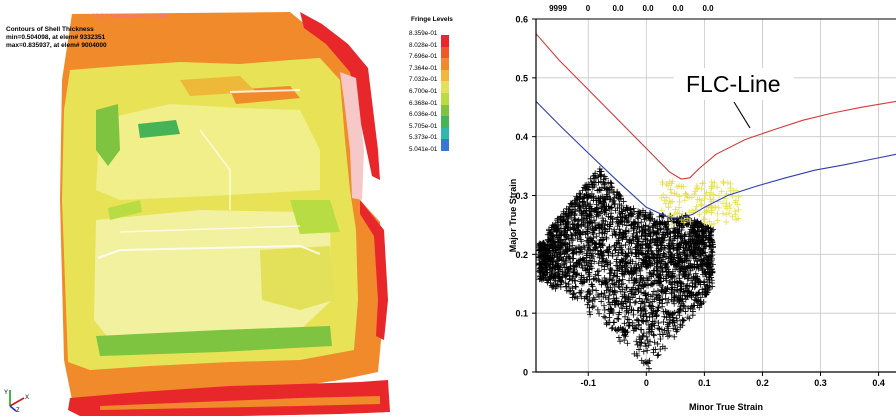 This screenshot has height=417, width=896. I want to click on flc-annotation-leader, so click(742, 115).